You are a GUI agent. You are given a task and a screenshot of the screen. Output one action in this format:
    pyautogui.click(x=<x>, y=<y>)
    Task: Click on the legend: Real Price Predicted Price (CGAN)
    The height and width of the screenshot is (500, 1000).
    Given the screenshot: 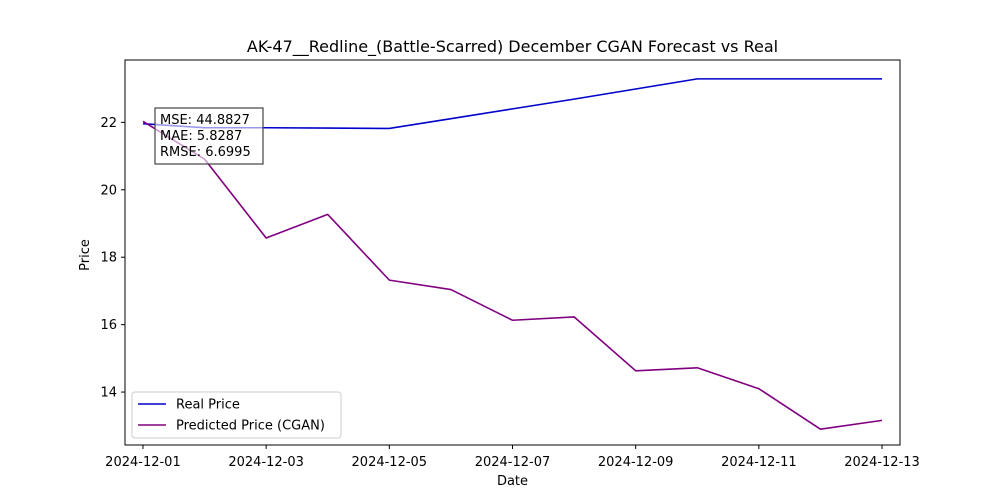 What is the action you would take?
    pyautogui.click(x=236, y=415)
    